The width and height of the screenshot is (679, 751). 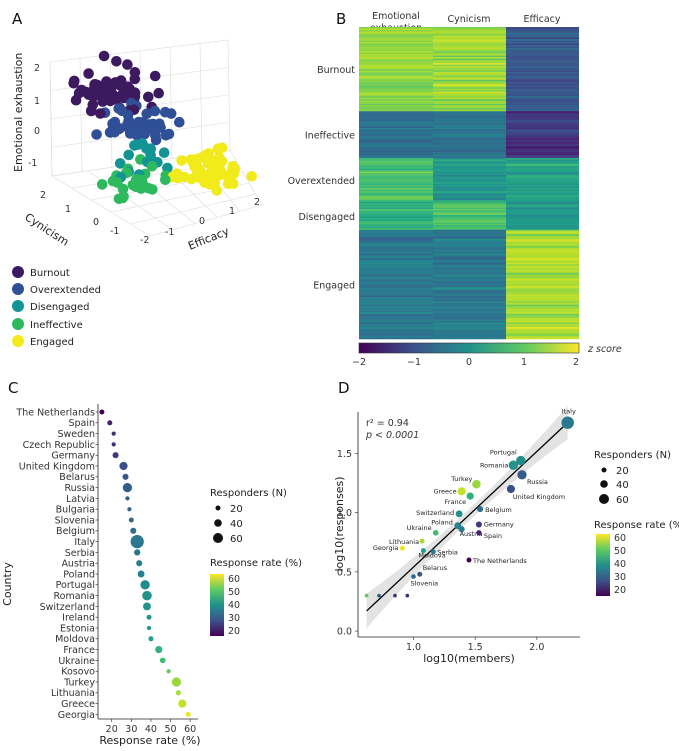 I want to click on d-point-label: France, so click(x=456, y=502).